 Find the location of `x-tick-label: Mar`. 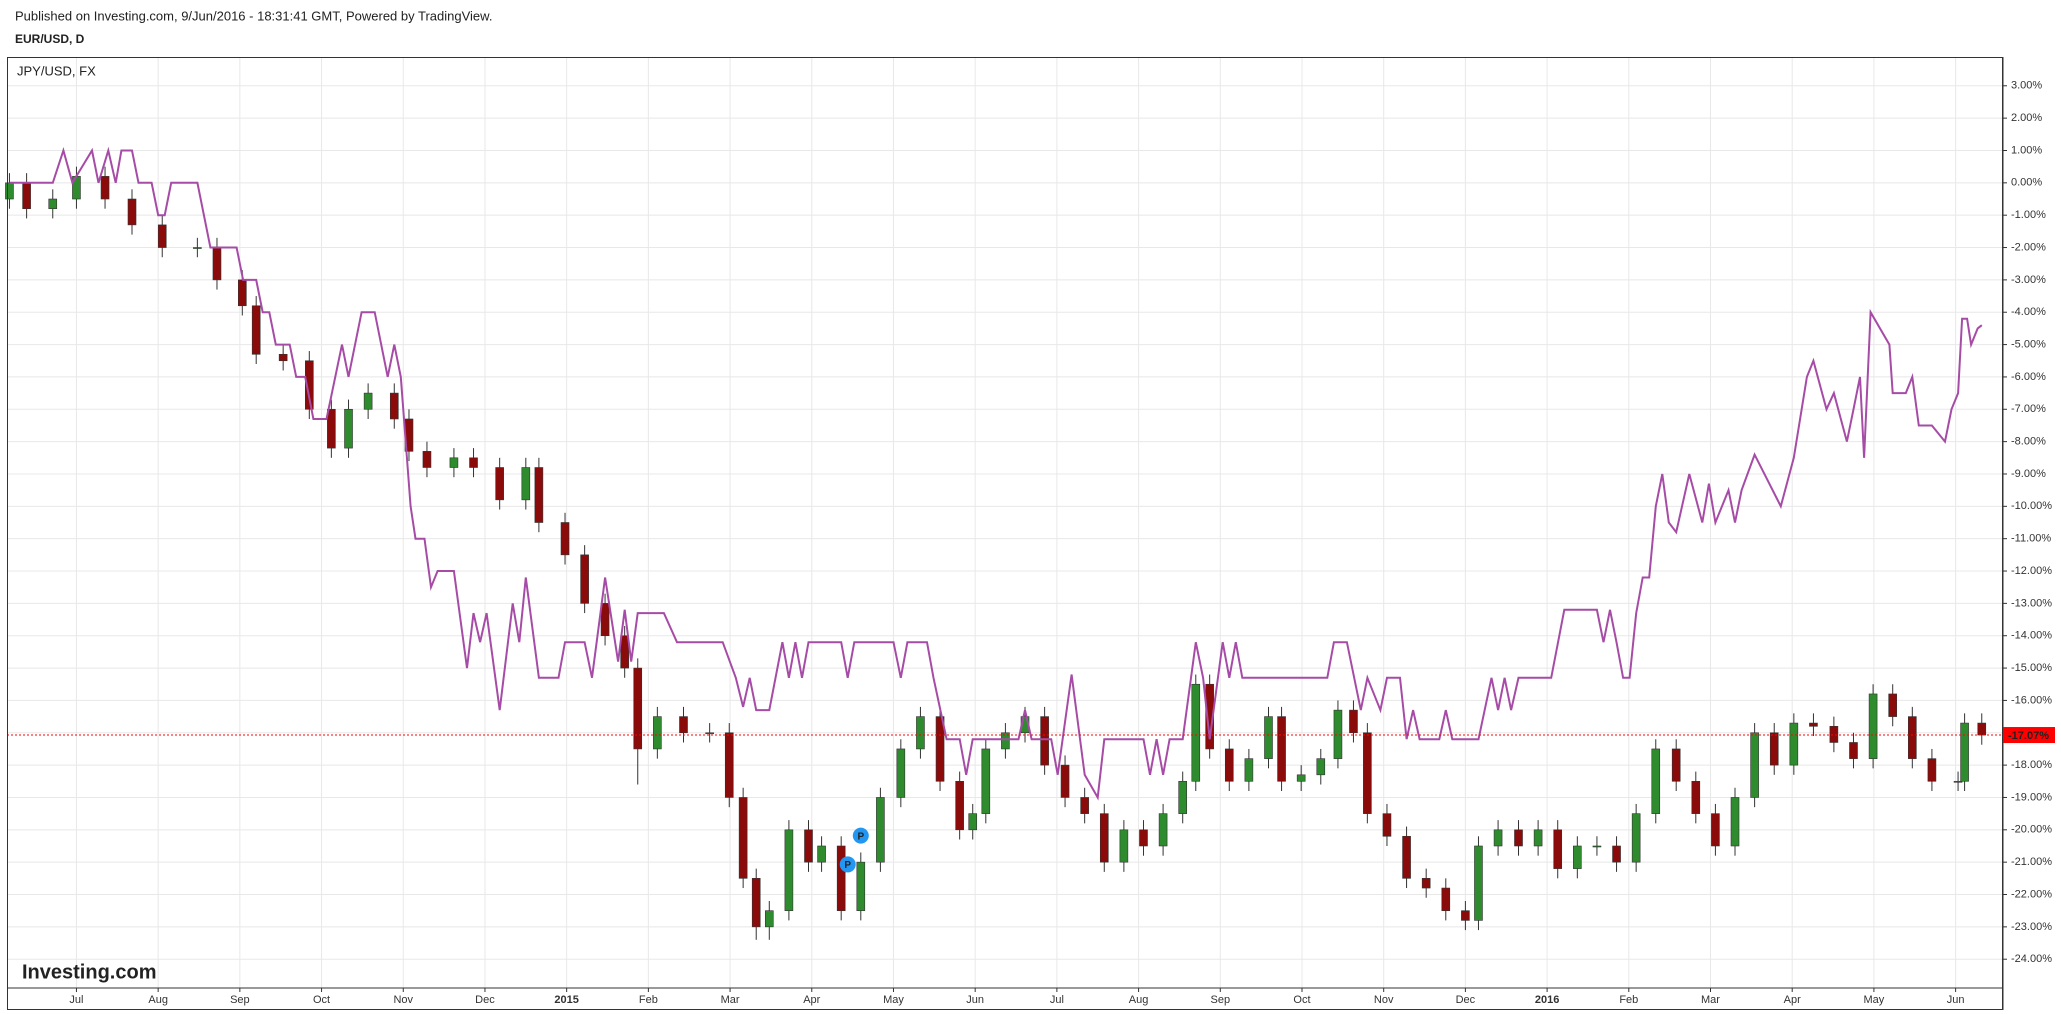

x-tick-label: Mar is located at coordinates (1710, 1000).